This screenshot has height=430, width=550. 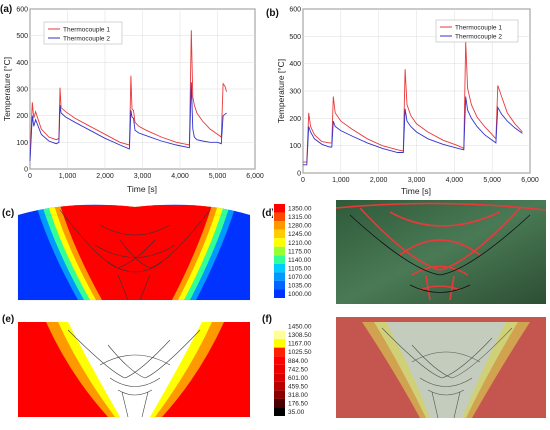 I want to click on panel-d-predicted-boundaries, so click(x=441, y=251).